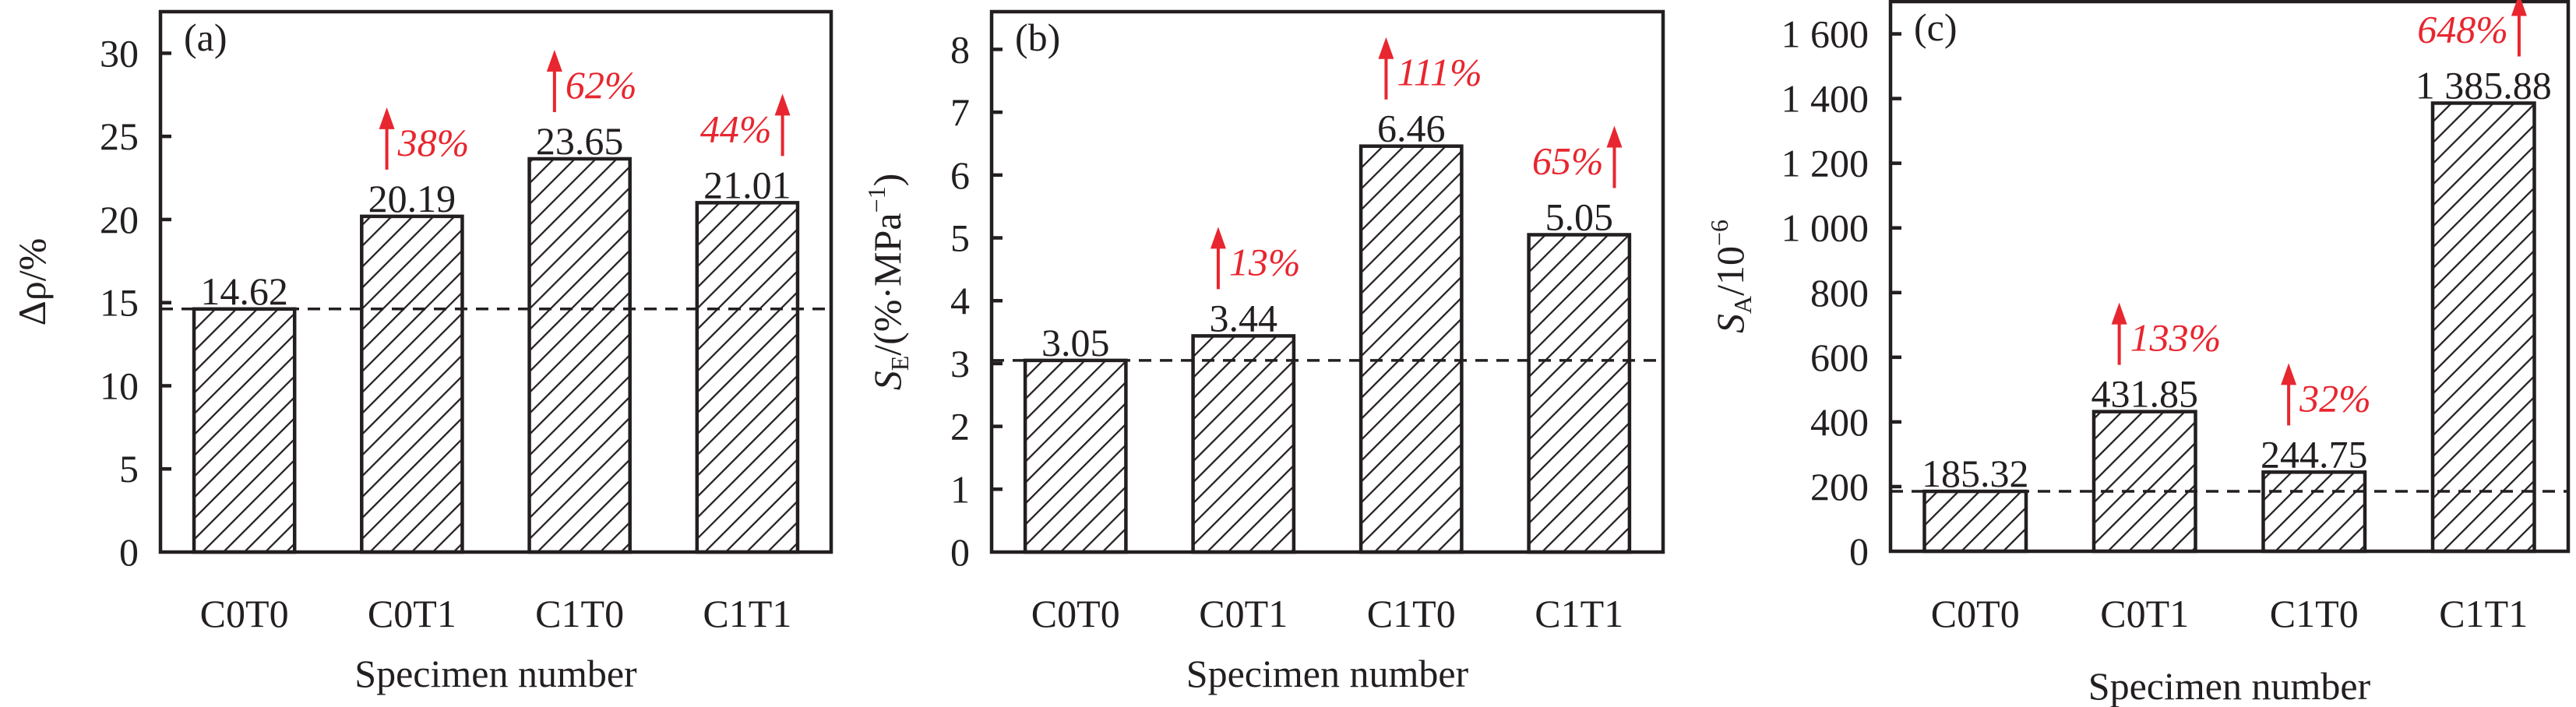  Describe the element at coordinates (960, 300) in the screenshot. I see `y-tick-label: 4` at that location.